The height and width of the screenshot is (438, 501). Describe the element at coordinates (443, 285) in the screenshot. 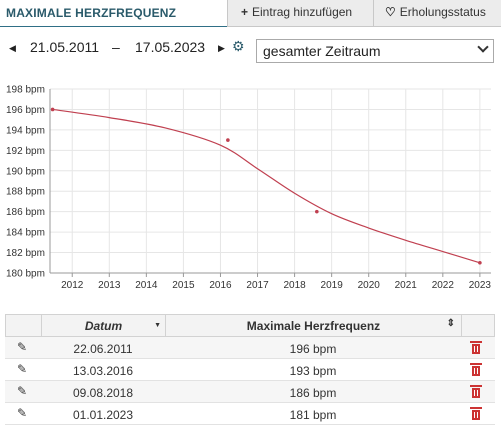

I see `x-tick-label: 2022` at that location.